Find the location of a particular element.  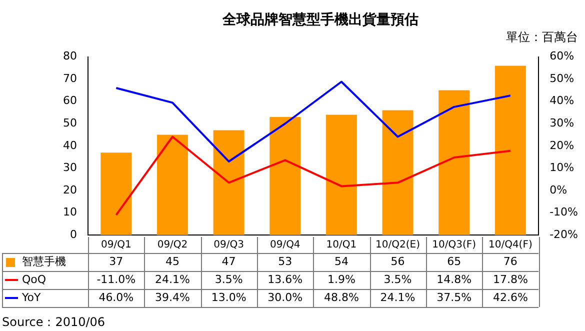

data-label: 53 is located at coordinates (285, 261).